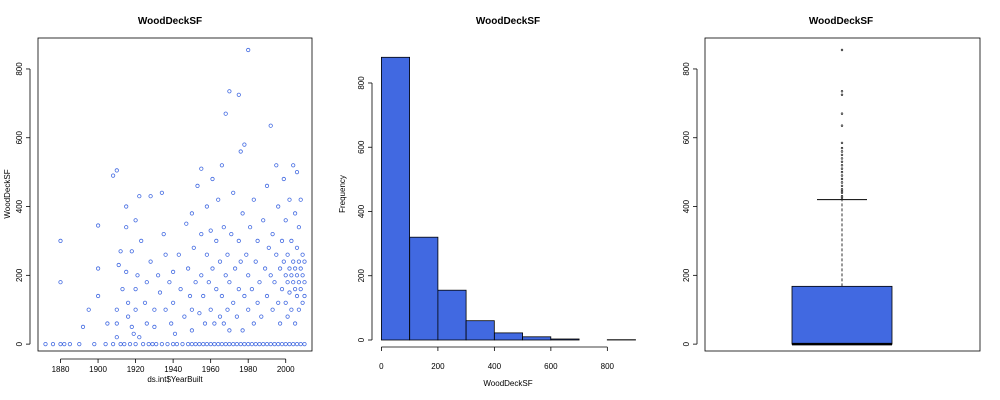 This screenshot has width=1000, height=400. What do you see at coordinates (286, 369) in the screenshot?
I see `scatter-x-tick-label: 2000` at bounding box center [286, 369].